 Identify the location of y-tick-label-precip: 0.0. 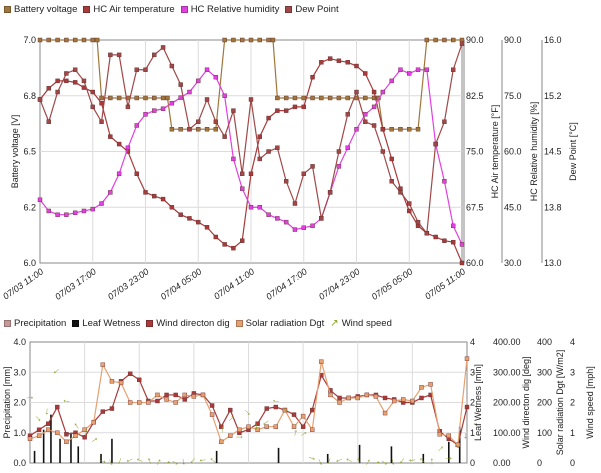
(19, 463).